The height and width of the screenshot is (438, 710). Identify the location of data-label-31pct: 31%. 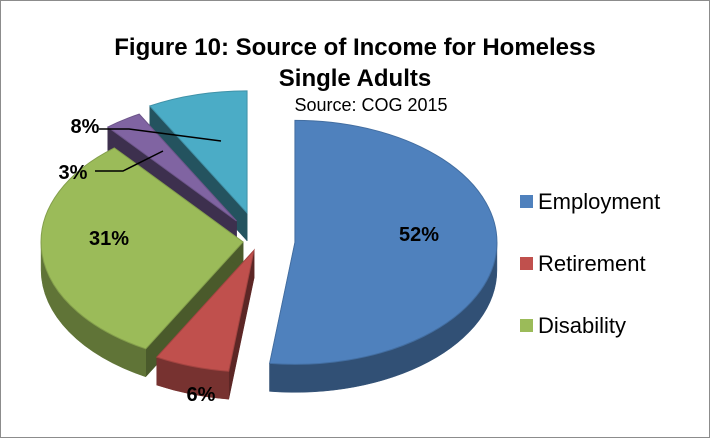
(109, 239).